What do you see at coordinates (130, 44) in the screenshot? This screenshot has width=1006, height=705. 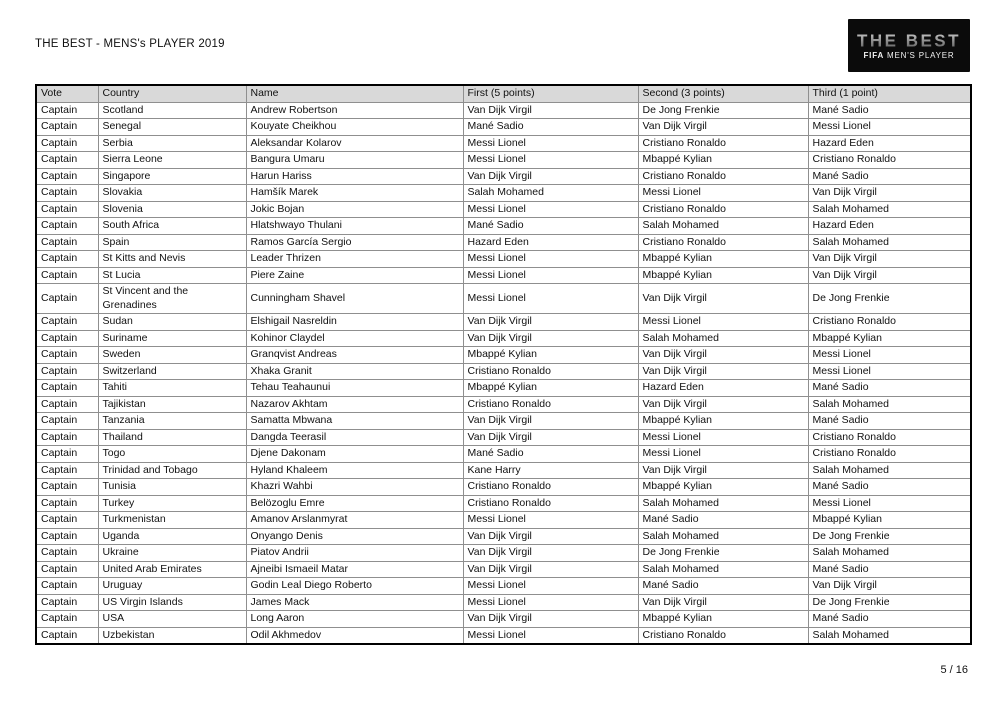 I see `page-title: THE BEST - MENS's PLAYER 2019` at bounding box center [130, 44].